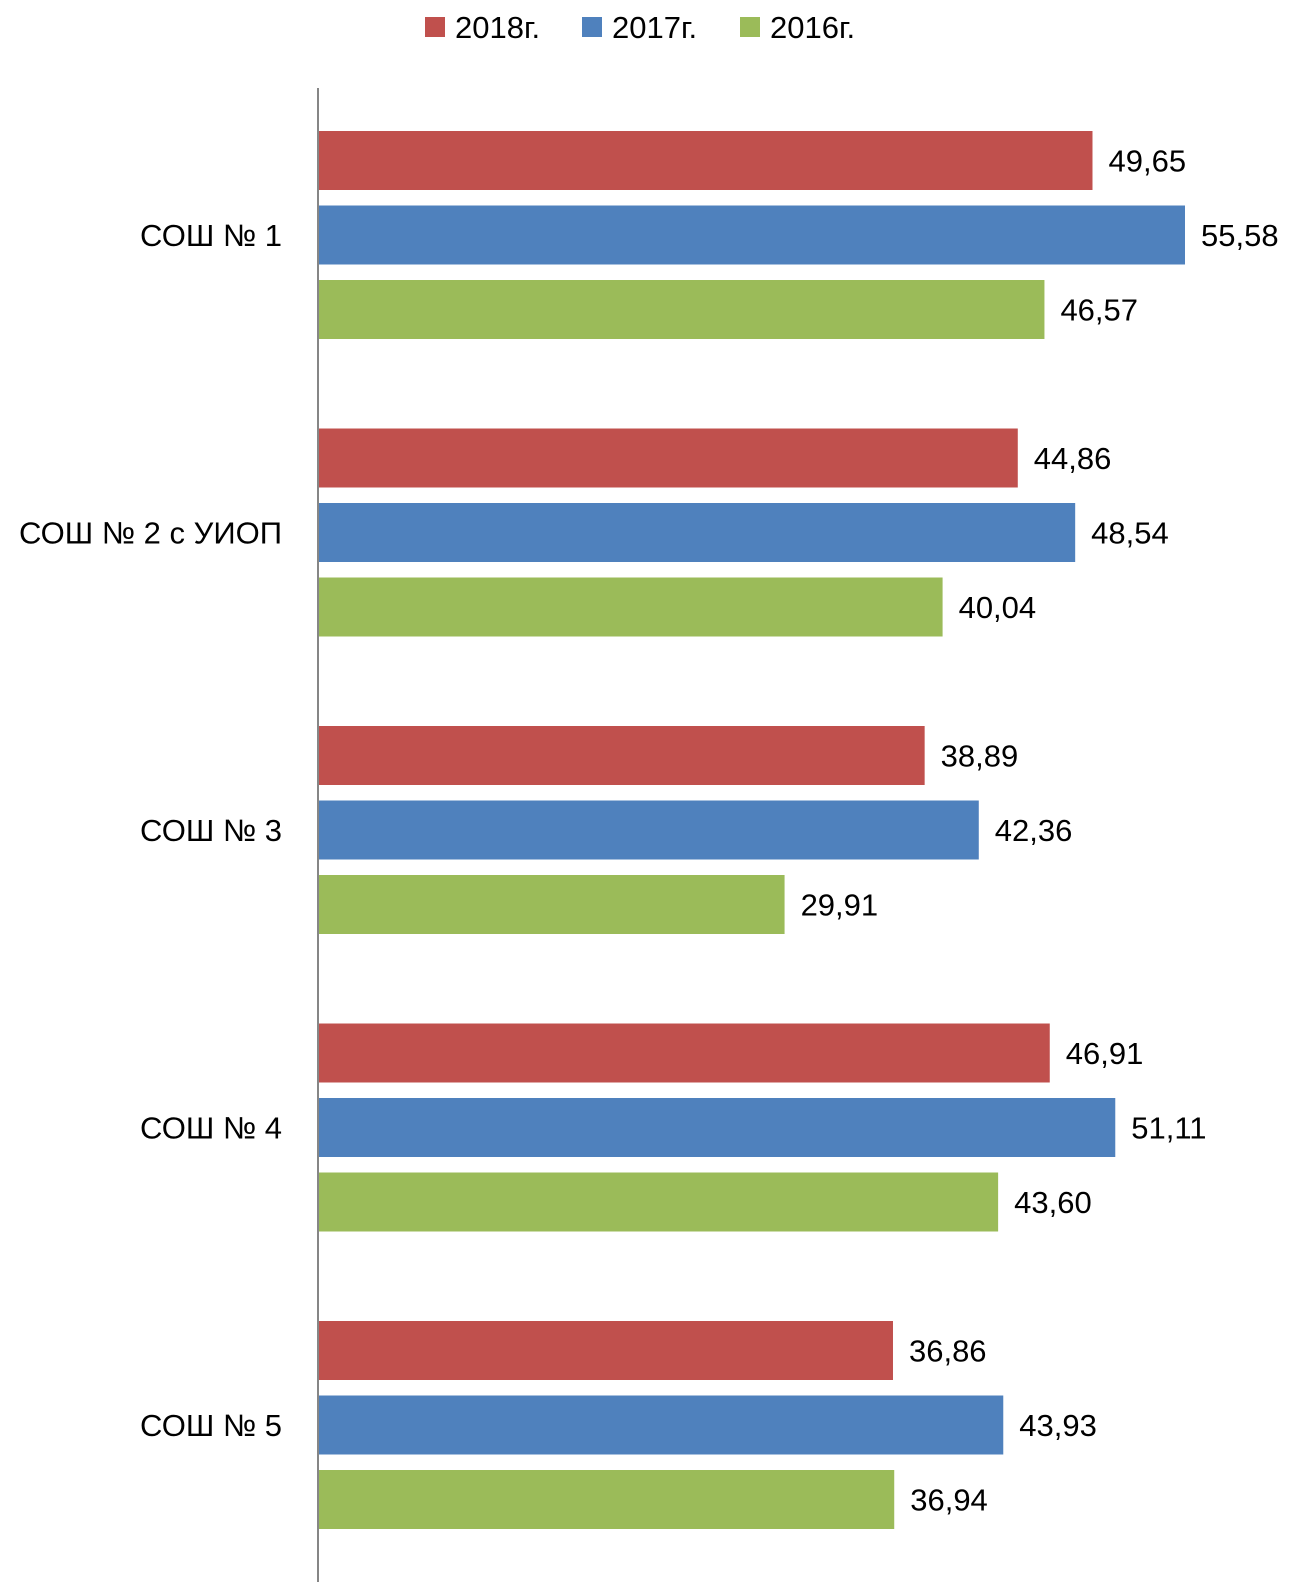 The width and height of the screenshot is (1290, 1582). Describe the element at coordinates (150, 533) in the screenshot. I see `category-label-2: СОШ № 2 с УИОП` at that location.